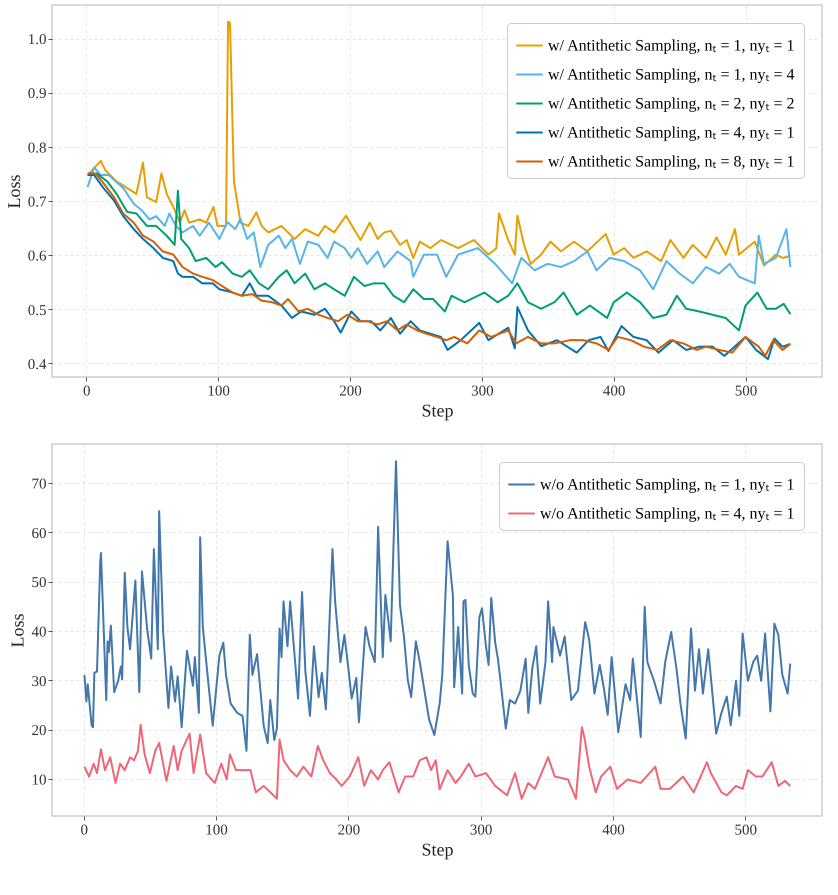  What do you see at coordinates (37, 364) in the screenshot?
I see `y-tick-label: 0.4` at bounding box center [37, 364].